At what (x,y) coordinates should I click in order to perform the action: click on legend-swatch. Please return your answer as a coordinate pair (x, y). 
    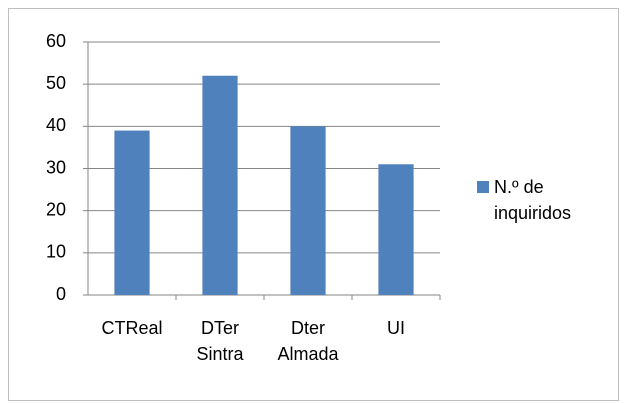
    Looking at the image, I should click on (483, 187).